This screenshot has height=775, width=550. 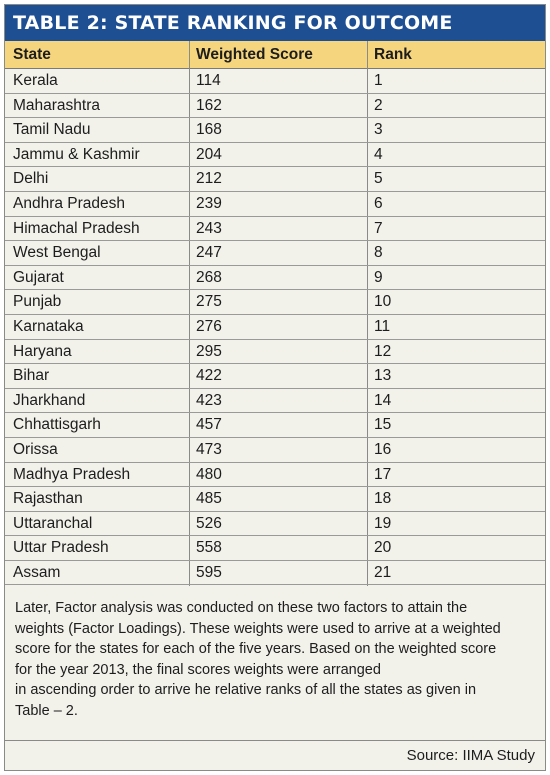 What do you see at coordinates (275, 499) in the screenshot?
I see `table-row: Rajasthan 485 18` at bounding box center [275, 499].